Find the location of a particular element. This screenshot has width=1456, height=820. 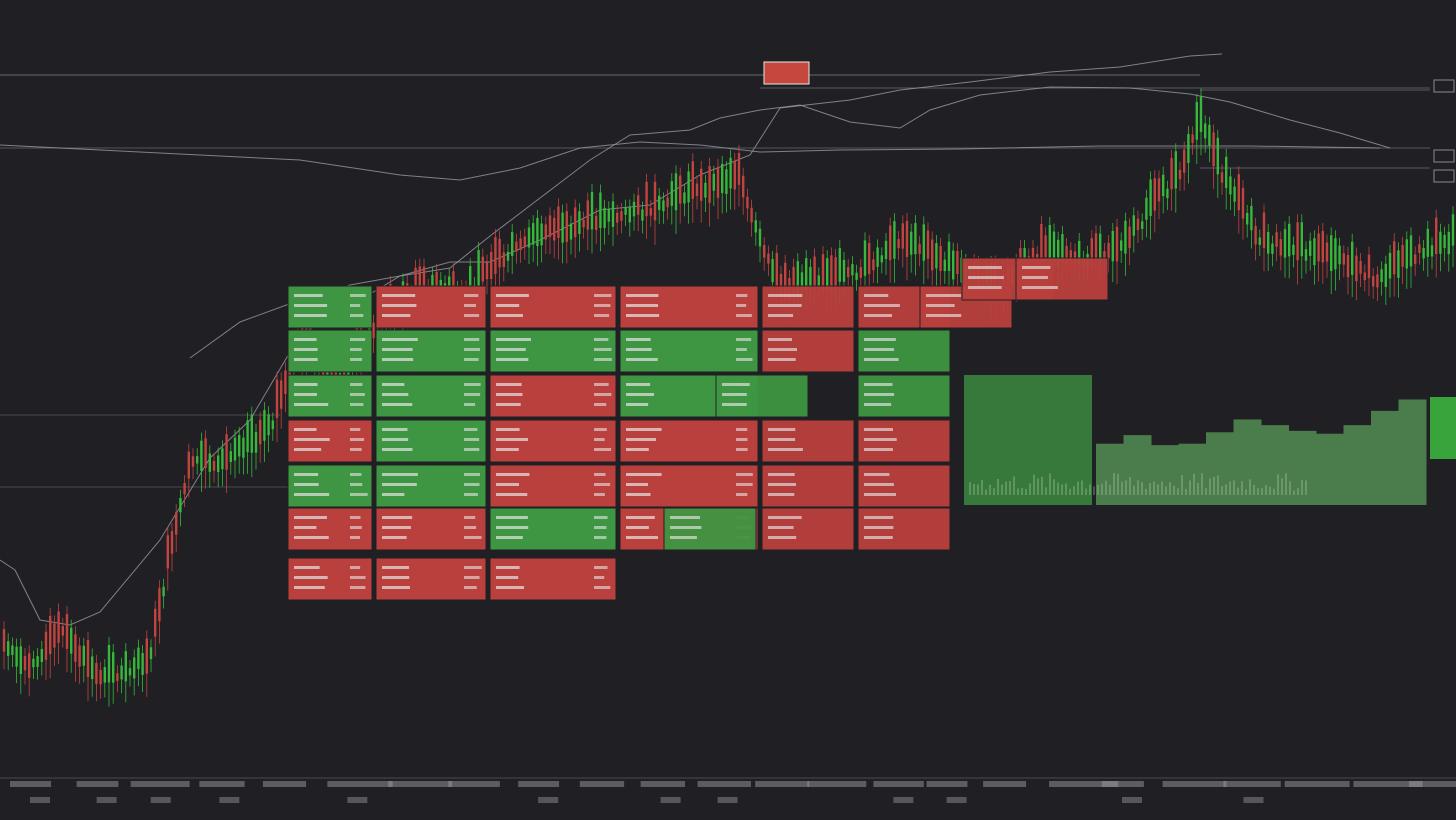

edge-bar is located at coordinates (1443, 428).